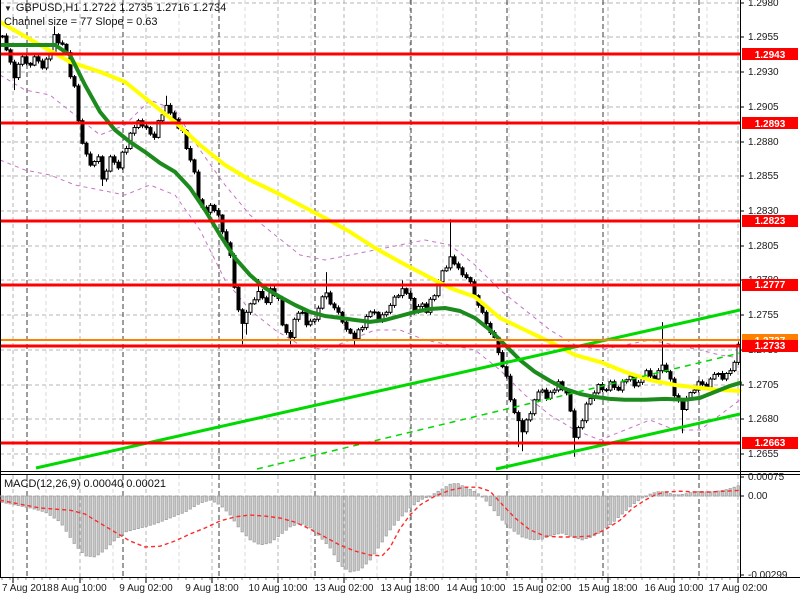 Image resolution: width=800 pixels, height=600 pixels. I want to click on time-axis-label: 7 Aug 2018, so click(27, 588).